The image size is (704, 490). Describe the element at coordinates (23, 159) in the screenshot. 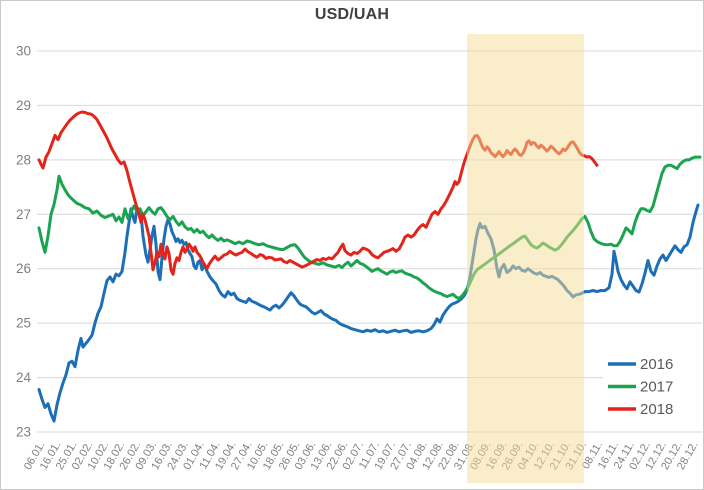

I see `y-tick-label-28: 28` at that location.